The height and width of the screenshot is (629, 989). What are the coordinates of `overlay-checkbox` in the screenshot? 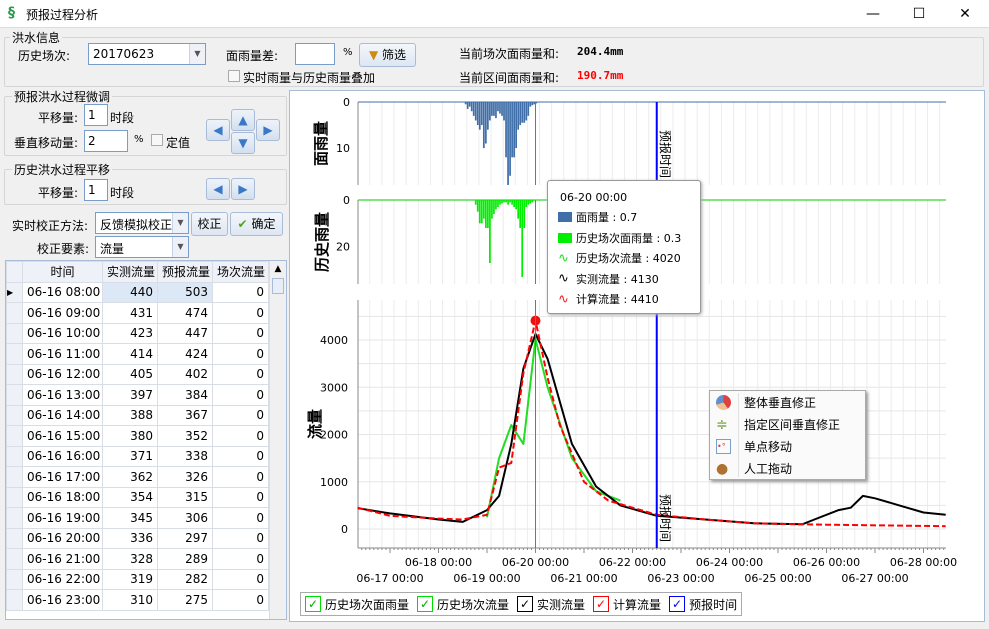 It's located at (234, 76).